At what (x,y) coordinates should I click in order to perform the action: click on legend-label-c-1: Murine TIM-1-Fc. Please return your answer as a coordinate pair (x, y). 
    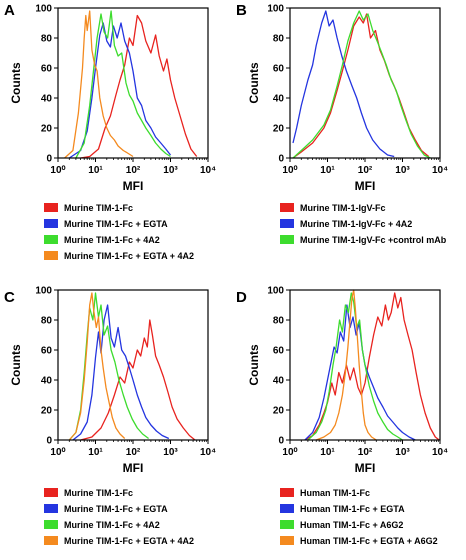
    Looking at the image, I should click on (98, 493).